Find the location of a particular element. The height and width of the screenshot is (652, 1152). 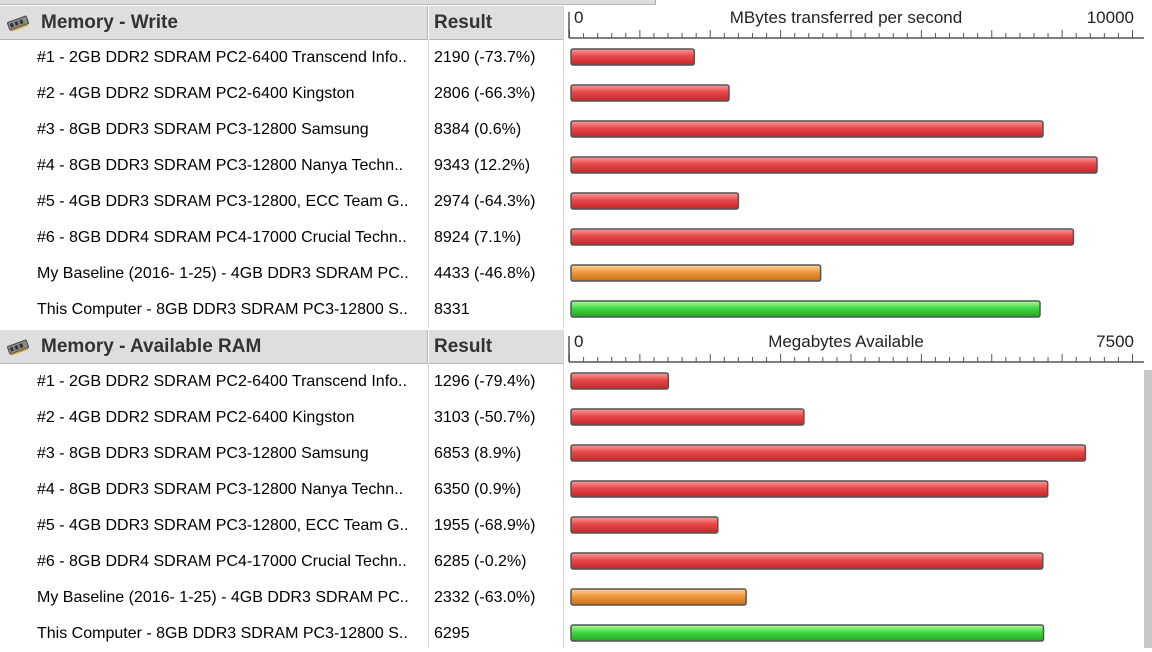

row-result: 8384 (0.6%) is located at coordinates (478, 129).